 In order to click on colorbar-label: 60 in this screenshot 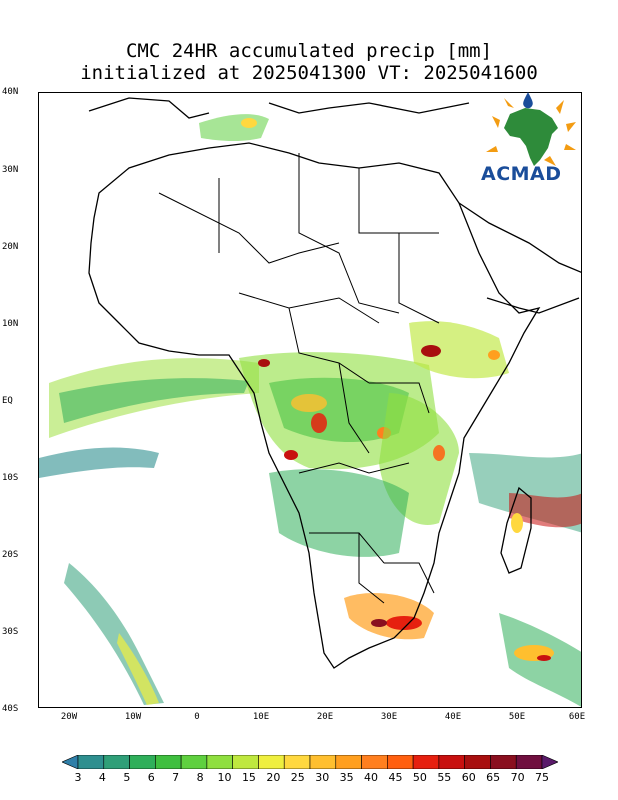, I will do `click(468, 777)`.